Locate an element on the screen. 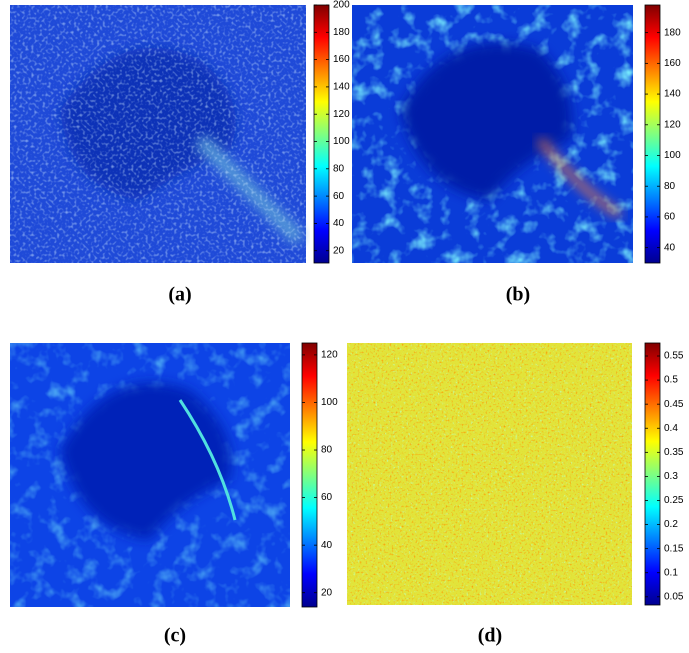  colorbar-tick-label: 0.45 is located at coordinates (674, 404).